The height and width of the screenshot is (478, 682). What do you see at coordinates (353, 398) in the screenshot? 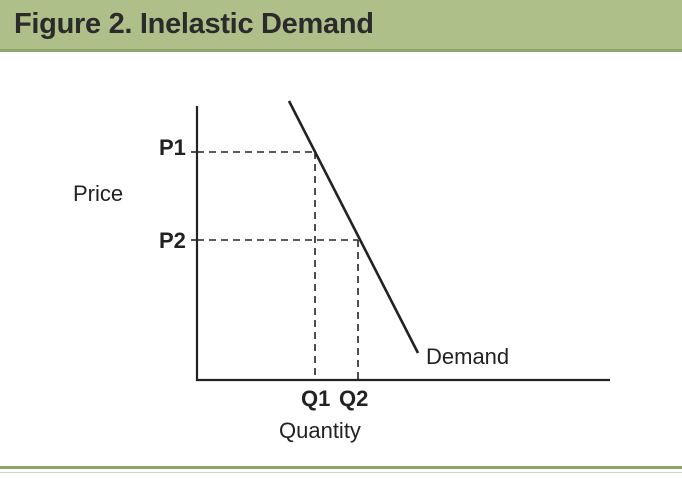
I see `q2-label: Q2` at bounding box center [353, 398].